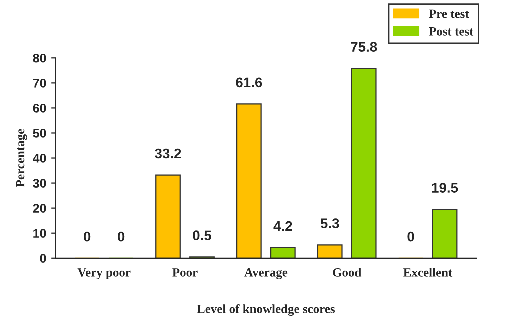 This screenshot has width=507, height=323. What do you see at coordinates (449, 14) in the screenshot?
I see `legend-label: Pre test` at bounding box center [449, 14].